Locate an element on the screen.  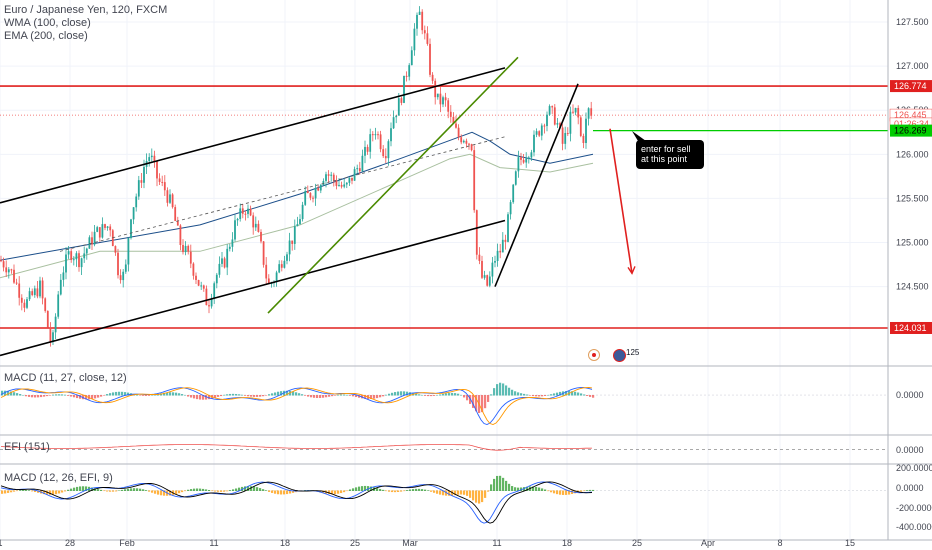
signal-line is located at coordinates (296, 502).